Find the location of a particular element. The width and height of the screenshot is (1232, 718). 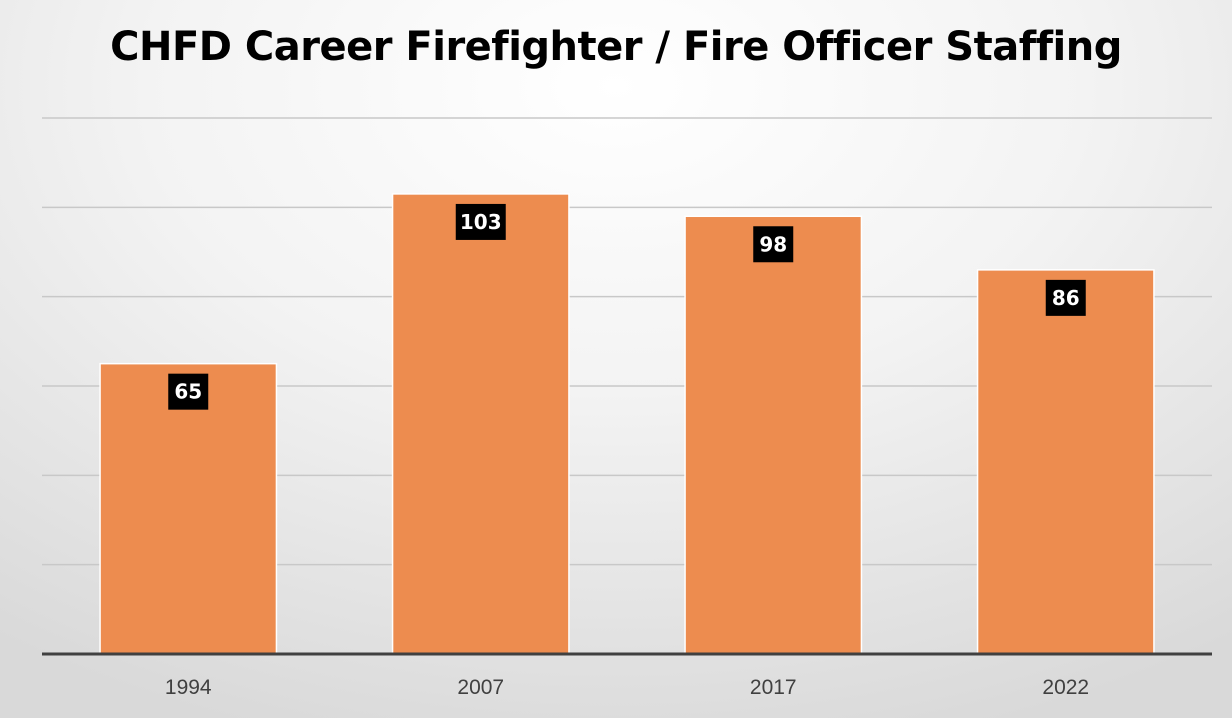

data-label: 65 is located at coordinates (188, 391).